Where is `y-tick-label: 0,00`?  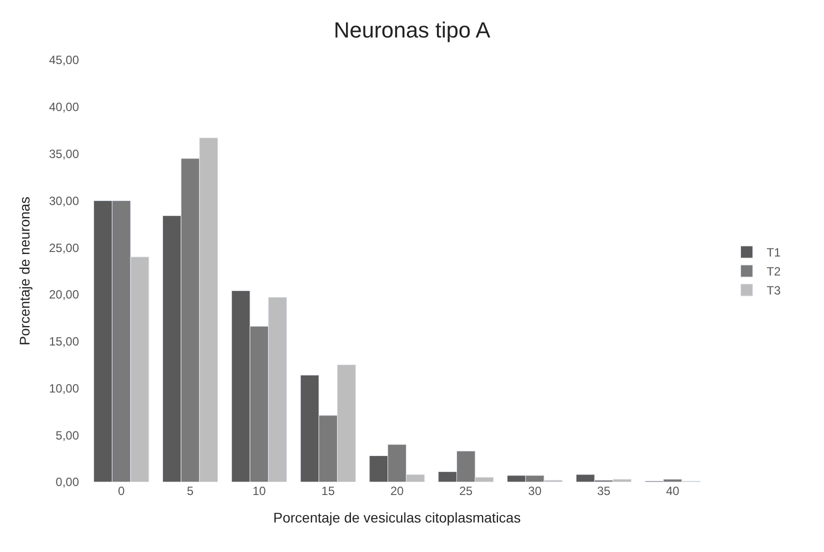 y-tick-label: 0,00 is located at coordinates (68, 482).